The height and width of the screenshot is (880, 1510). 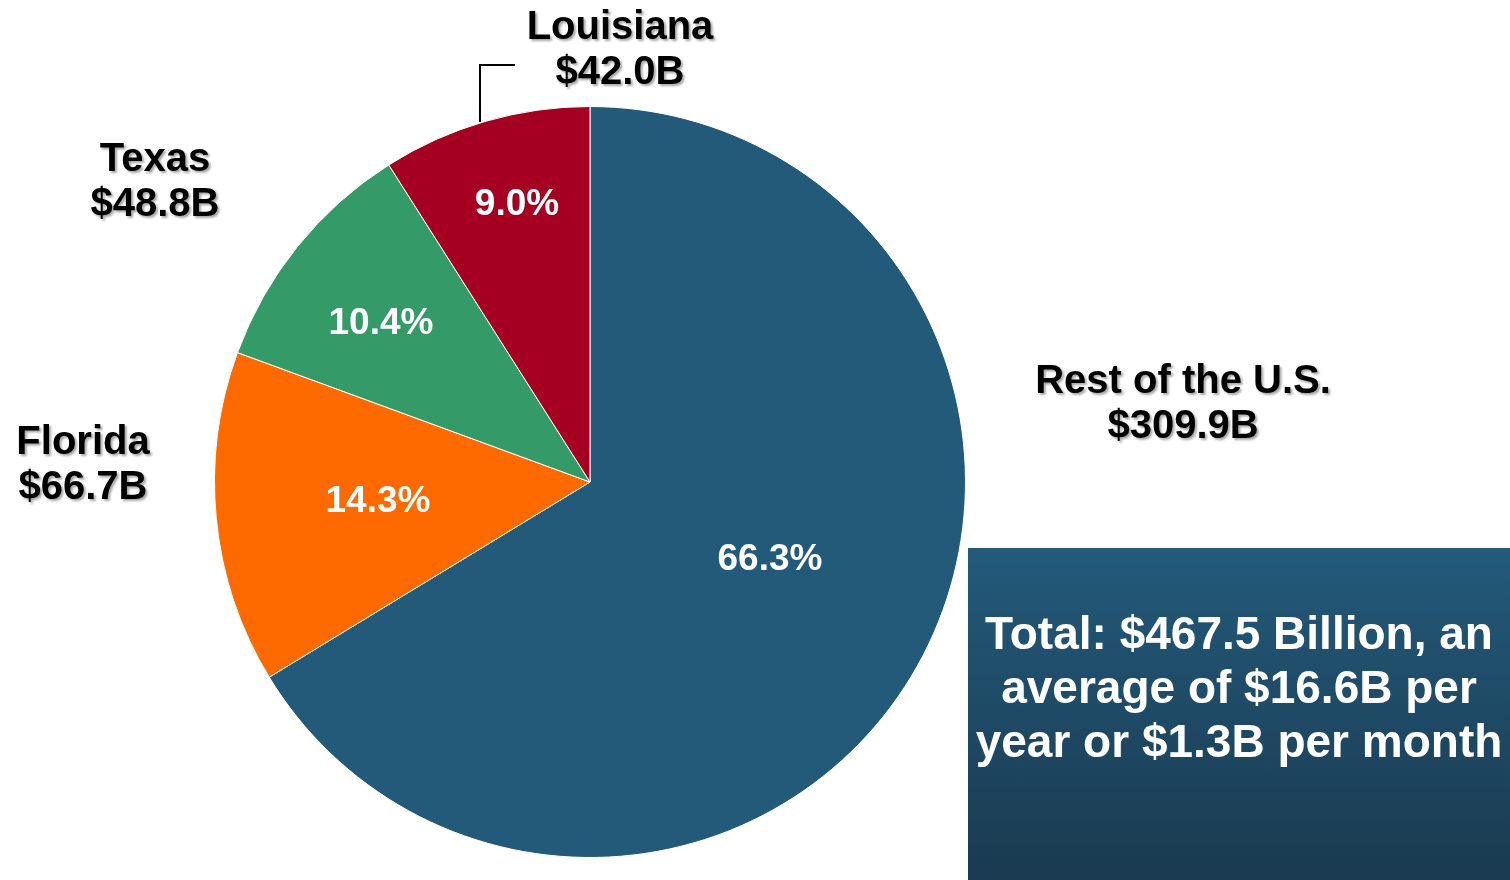 I want to click on slice-label: Rest of the U.S., so click(x=1183, y=379).